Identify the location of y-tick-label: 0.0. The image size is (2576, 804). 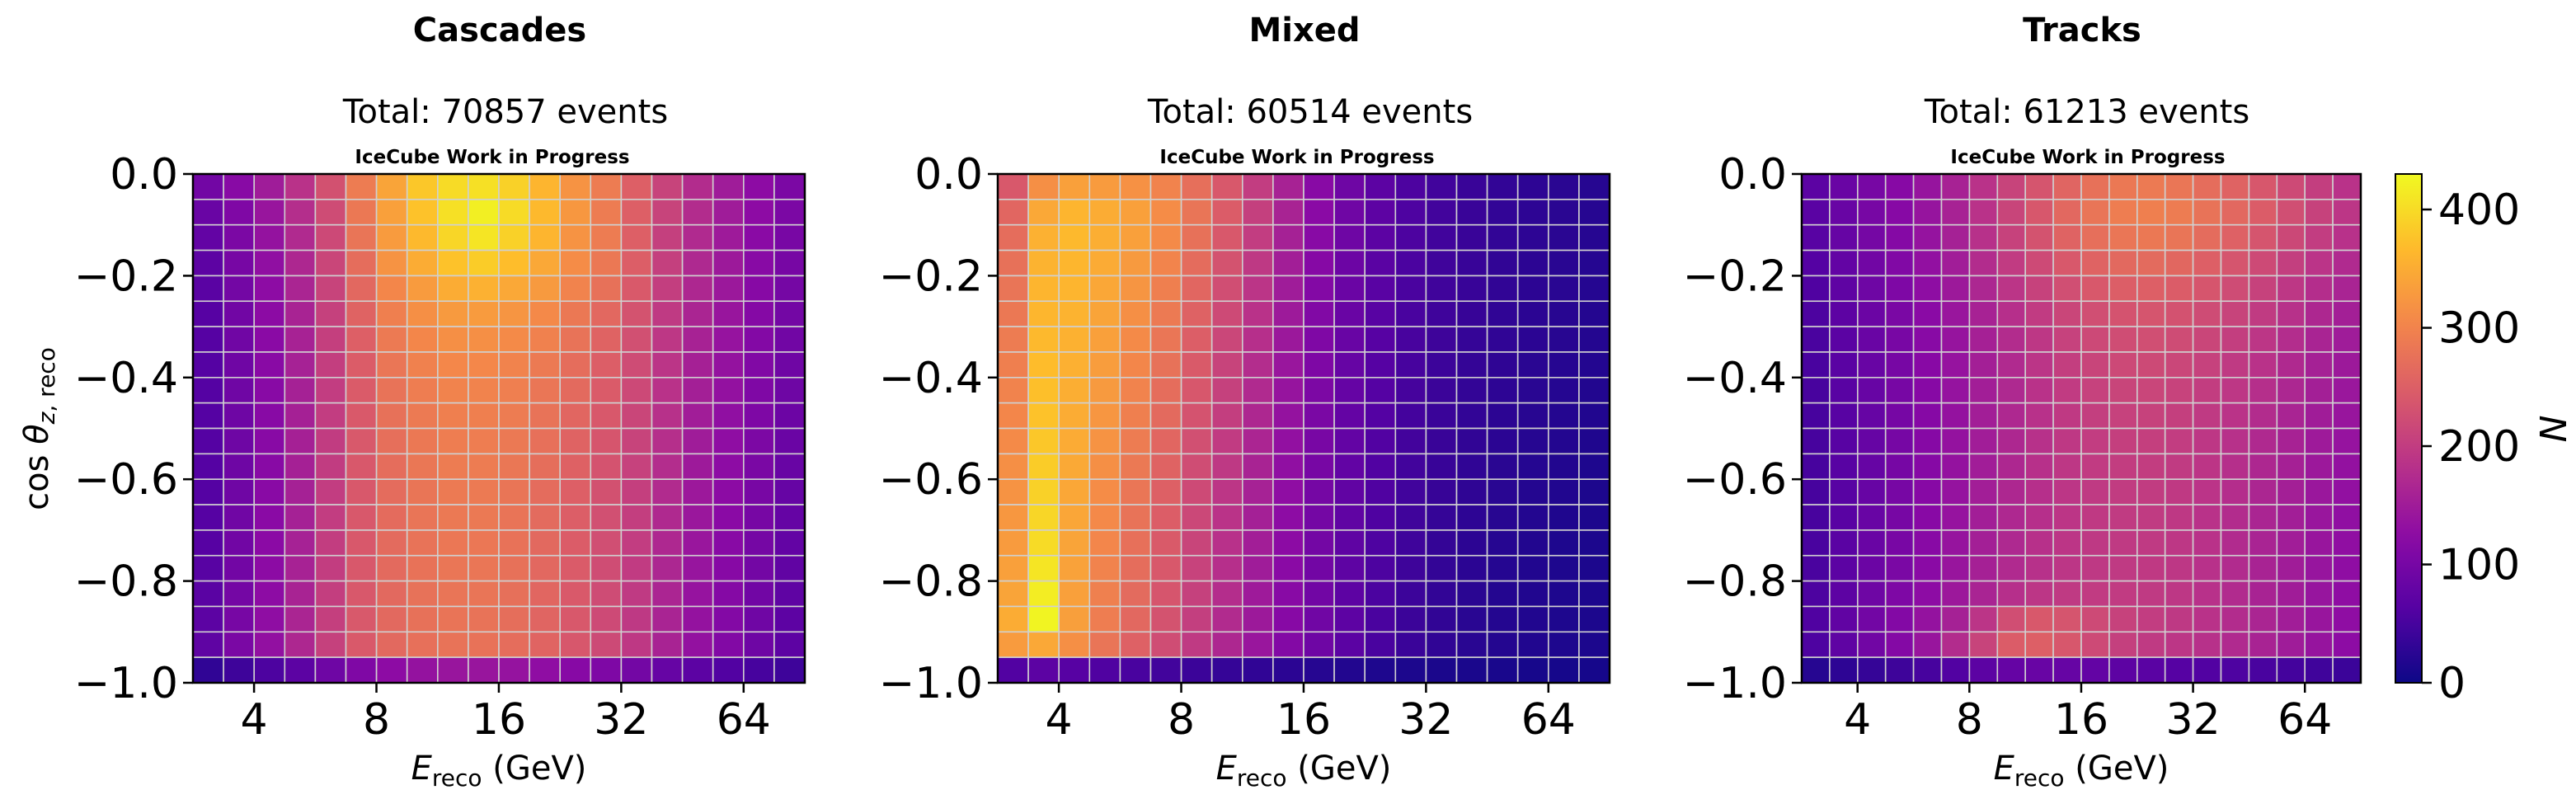
(948, 175).